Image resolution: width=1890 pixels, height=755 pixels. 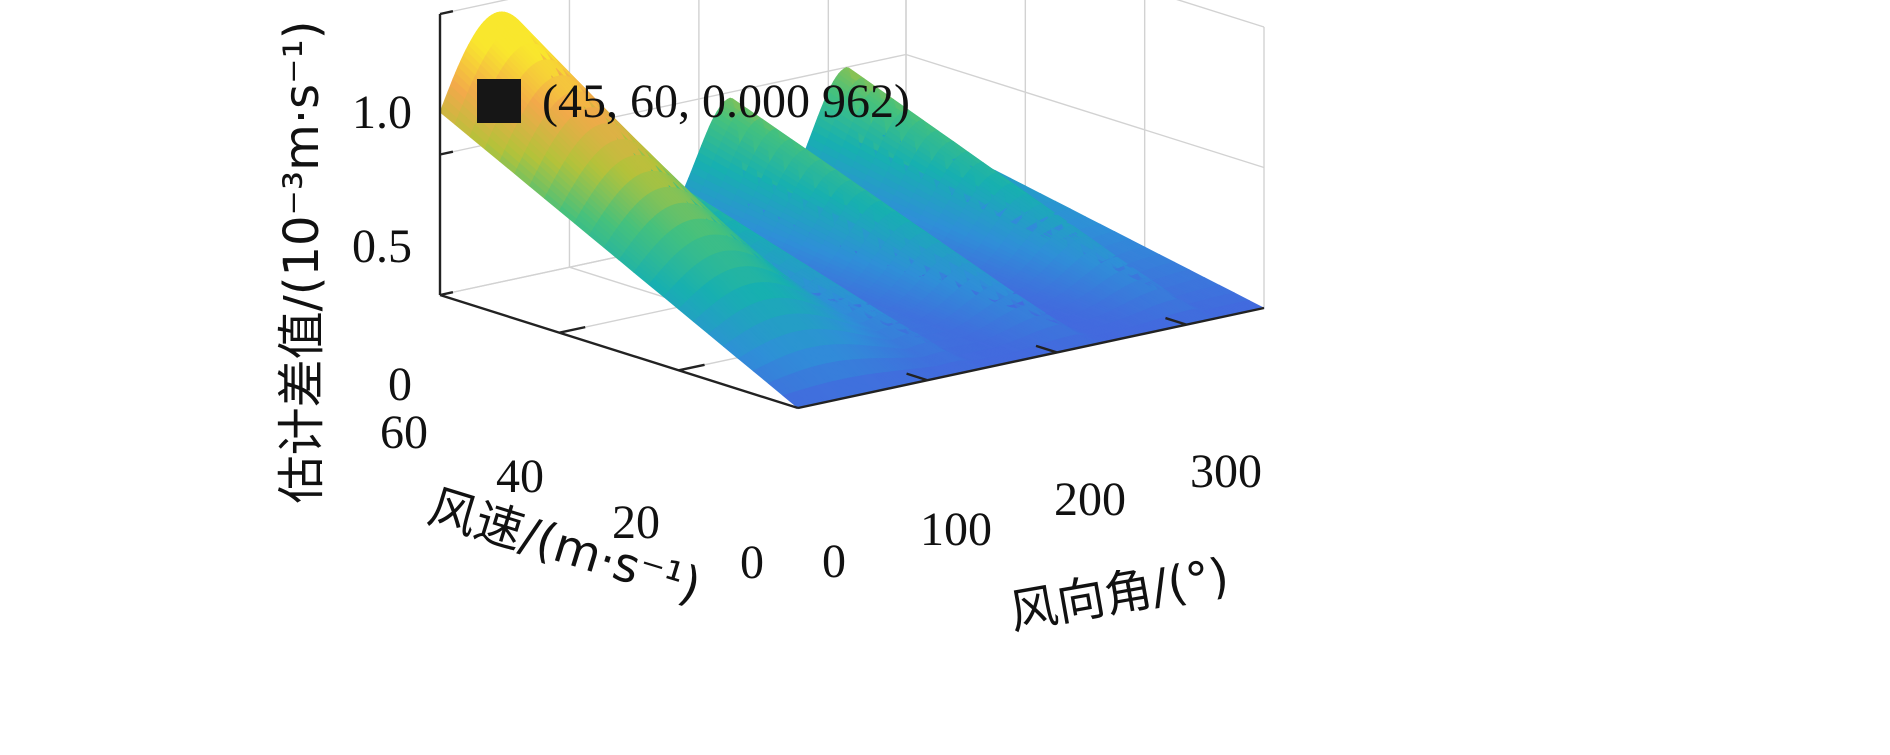 I want to click on y-tick-label: 40, so click(x=520, y=476).